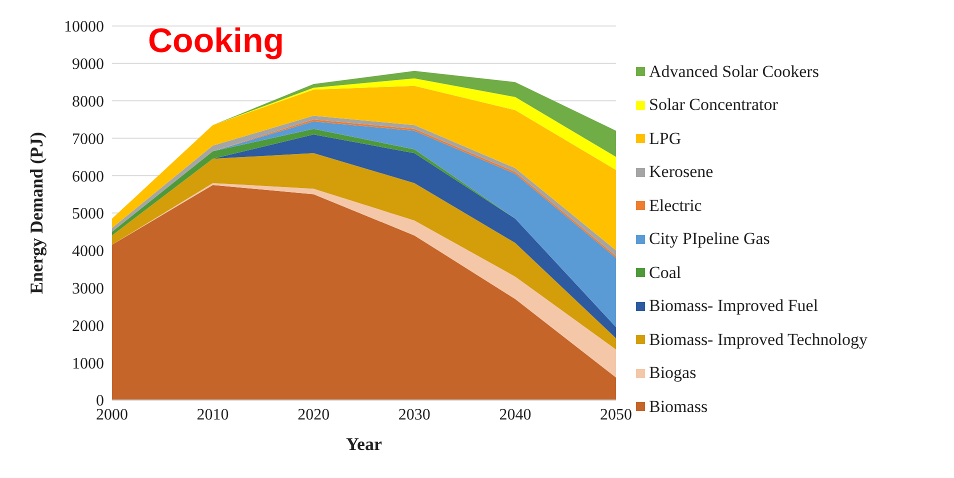  What do you see at coordinates (88, 289) in the screenshot?
I see `y-tick-label: 3000` at bounding box center [88, 289].